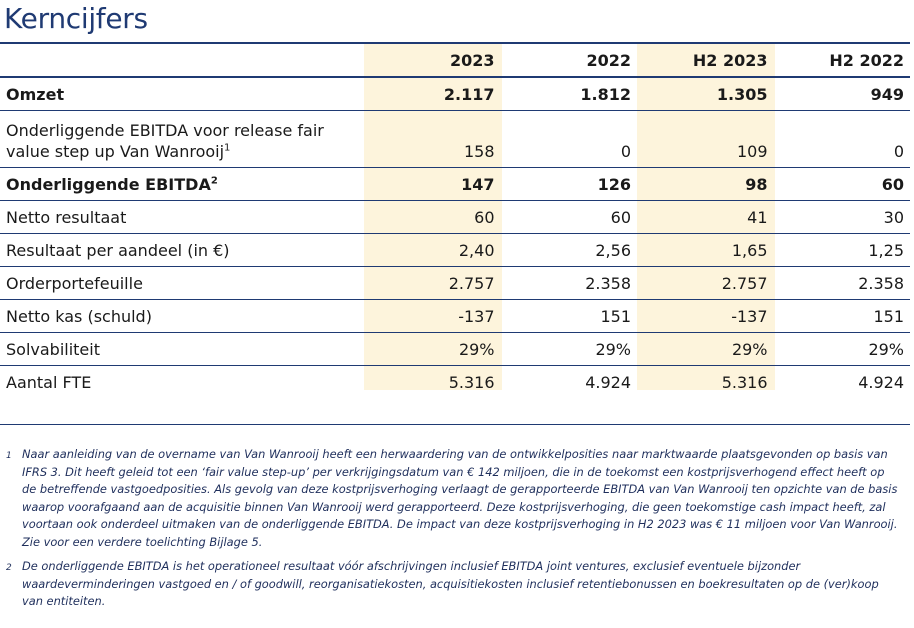  Describe the element at coordinates (182, 250) in the screenshot. I see `row-label: Resultaat per aandeel (in €)` at that location.